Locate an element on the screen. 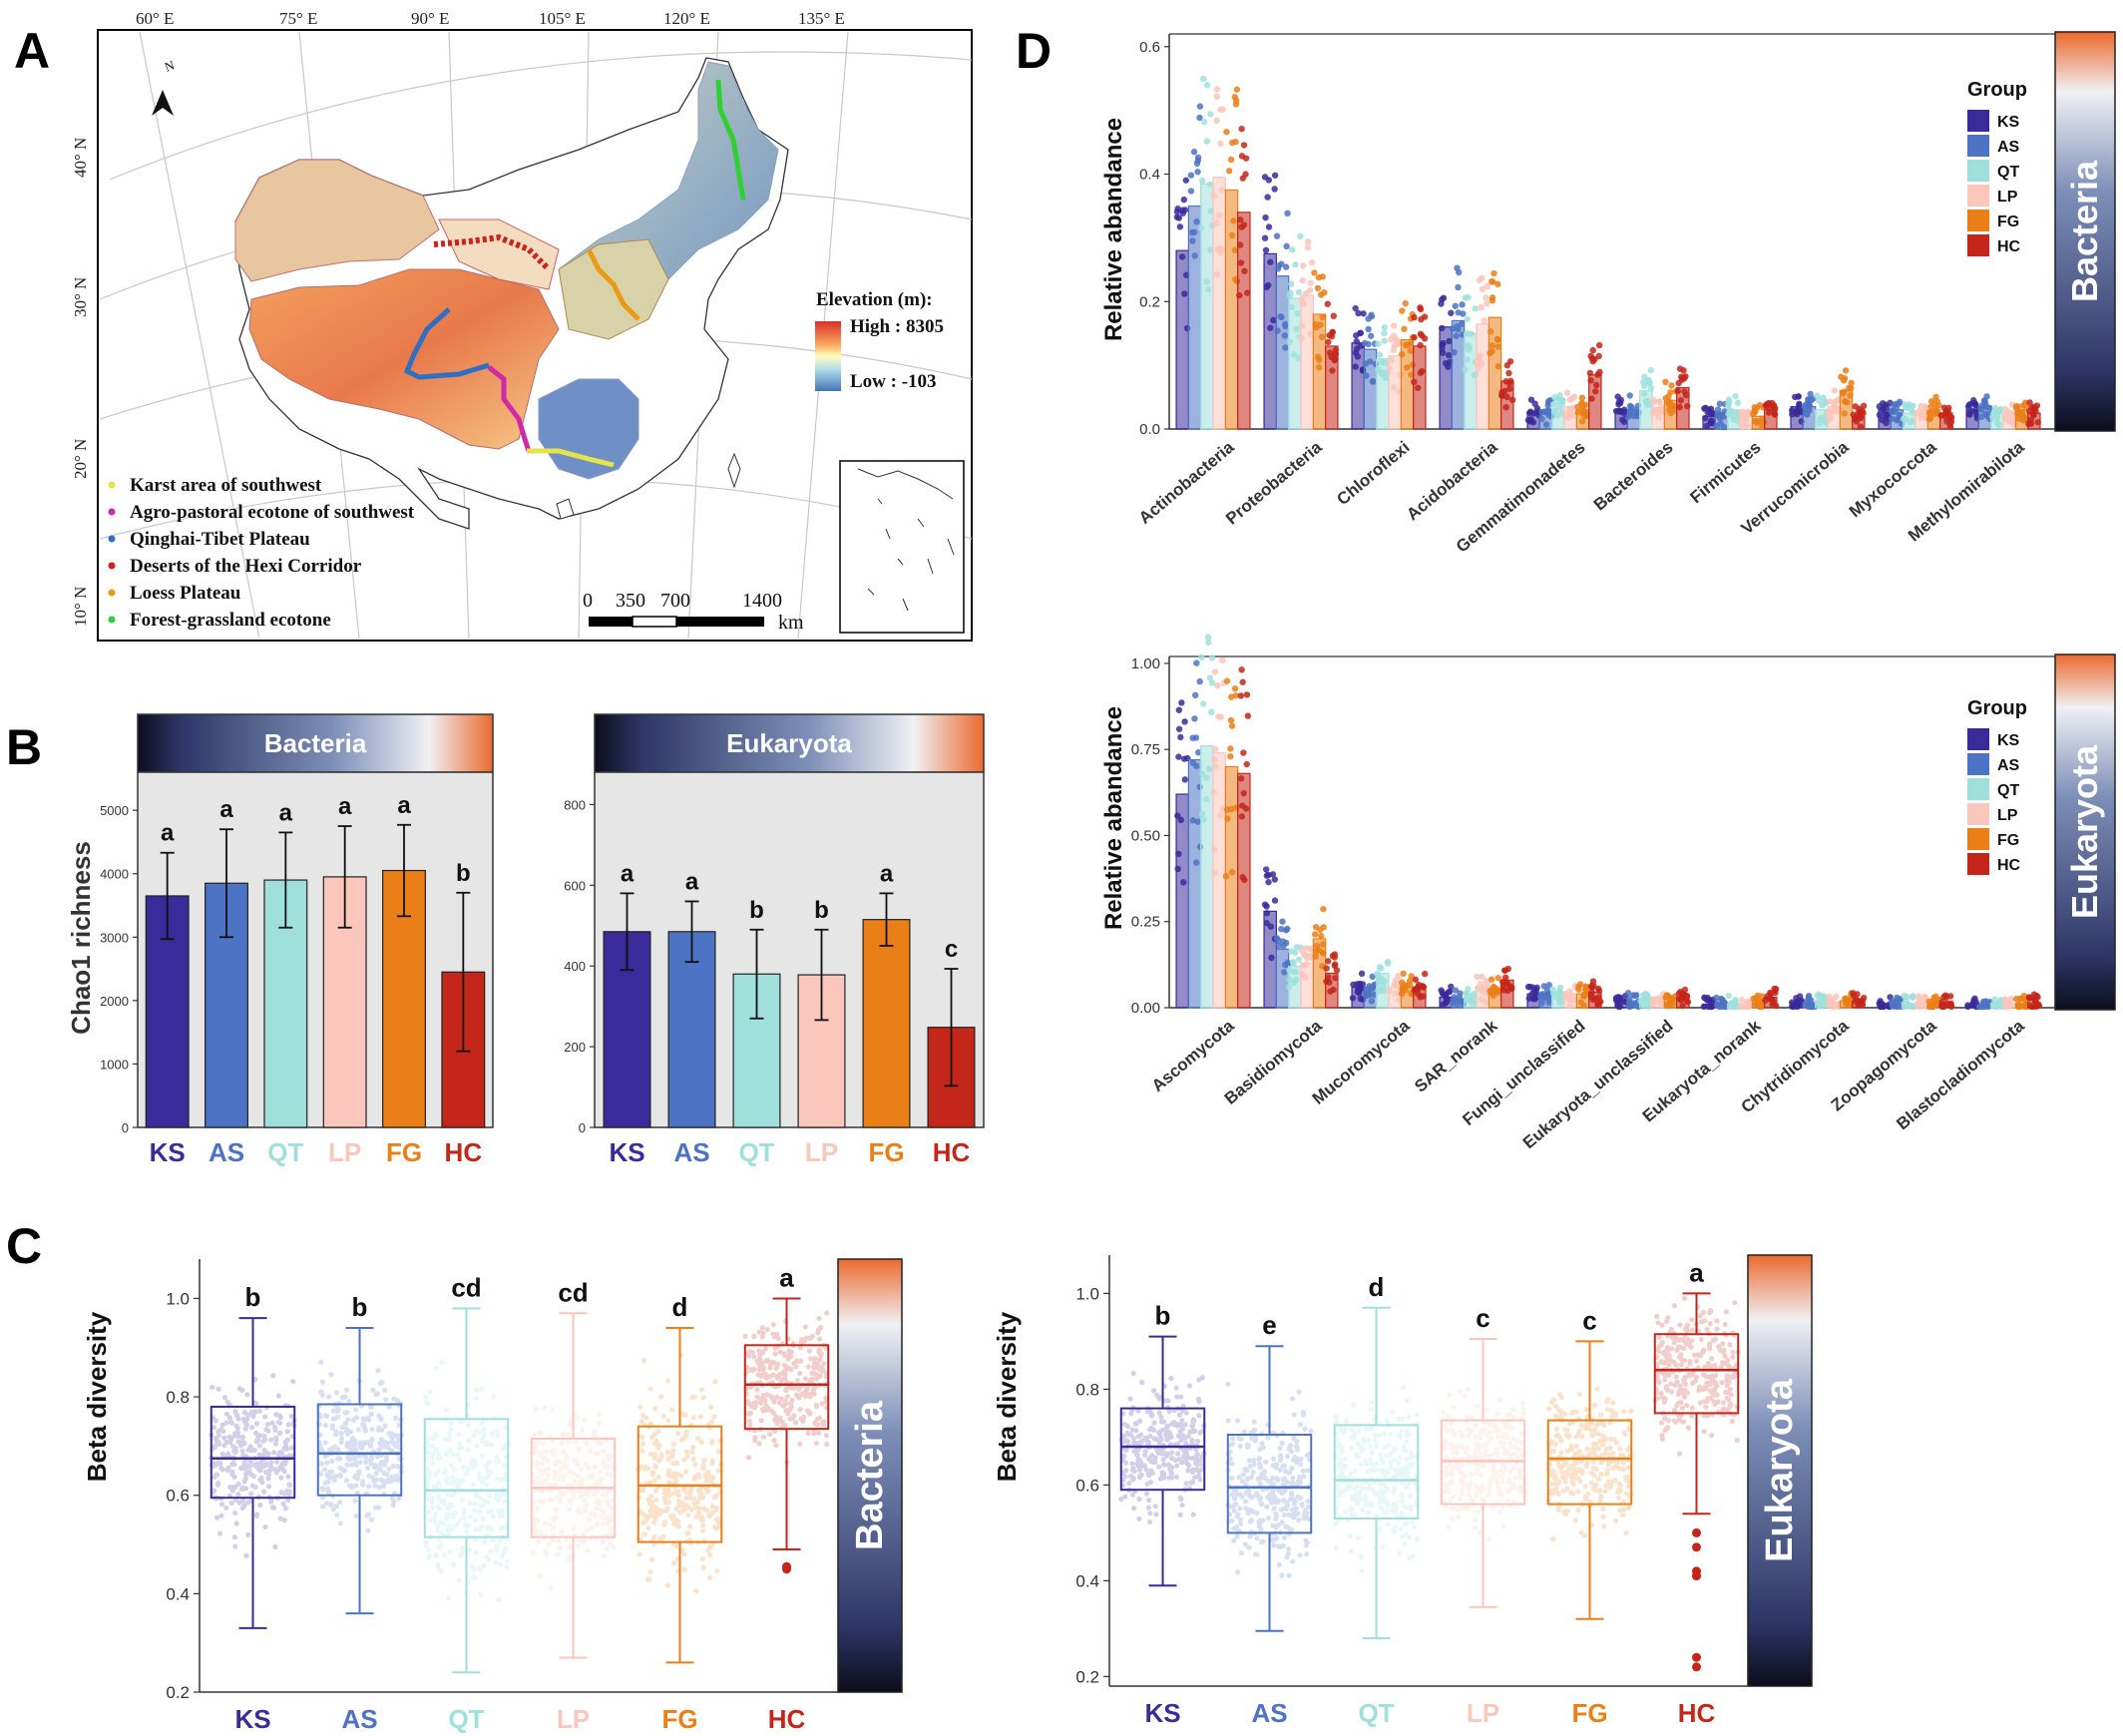 This screenshot has width=2123, height=1736. significance-letter: c is located at coordinates (1589, 1320).